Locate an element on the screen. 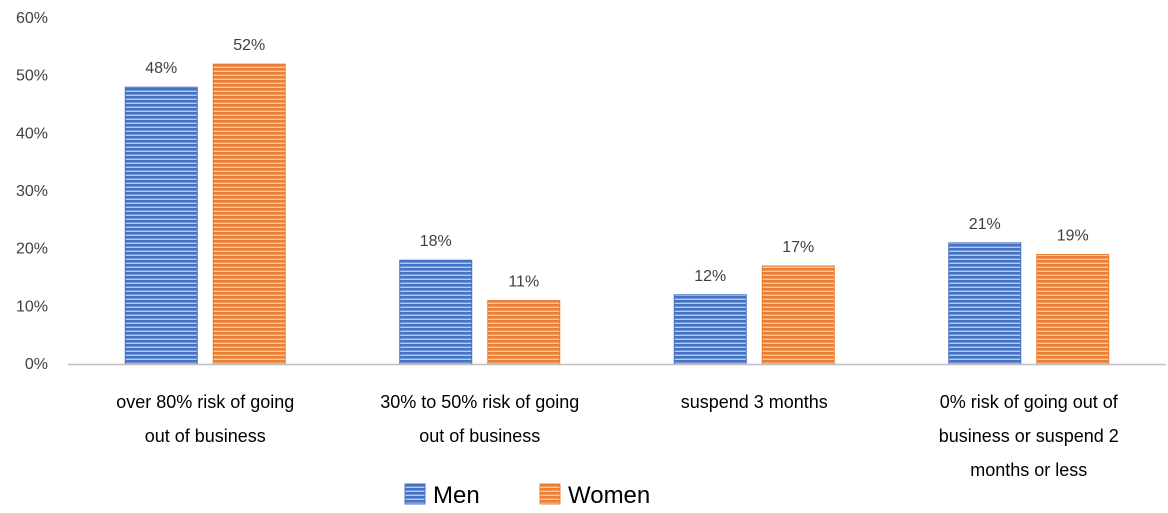  y-tick-label: 20% is located at coordinates (32, 249).